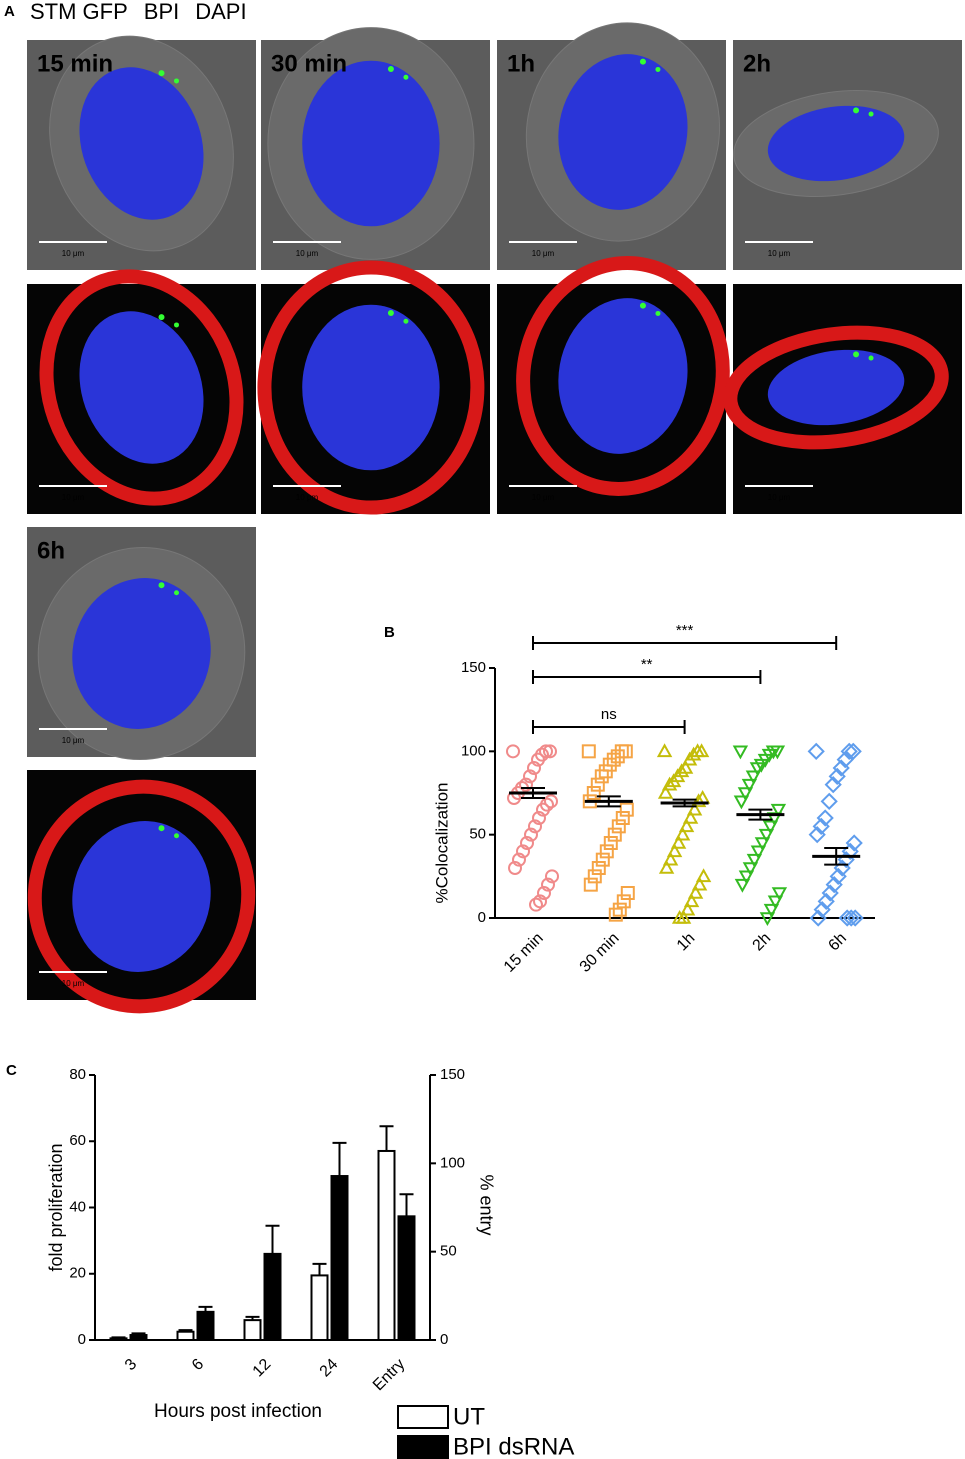  What do you see at coordinates (685, 630) in the screenshot?
I see `significance-label: ***` at bounding box center [685, 630].